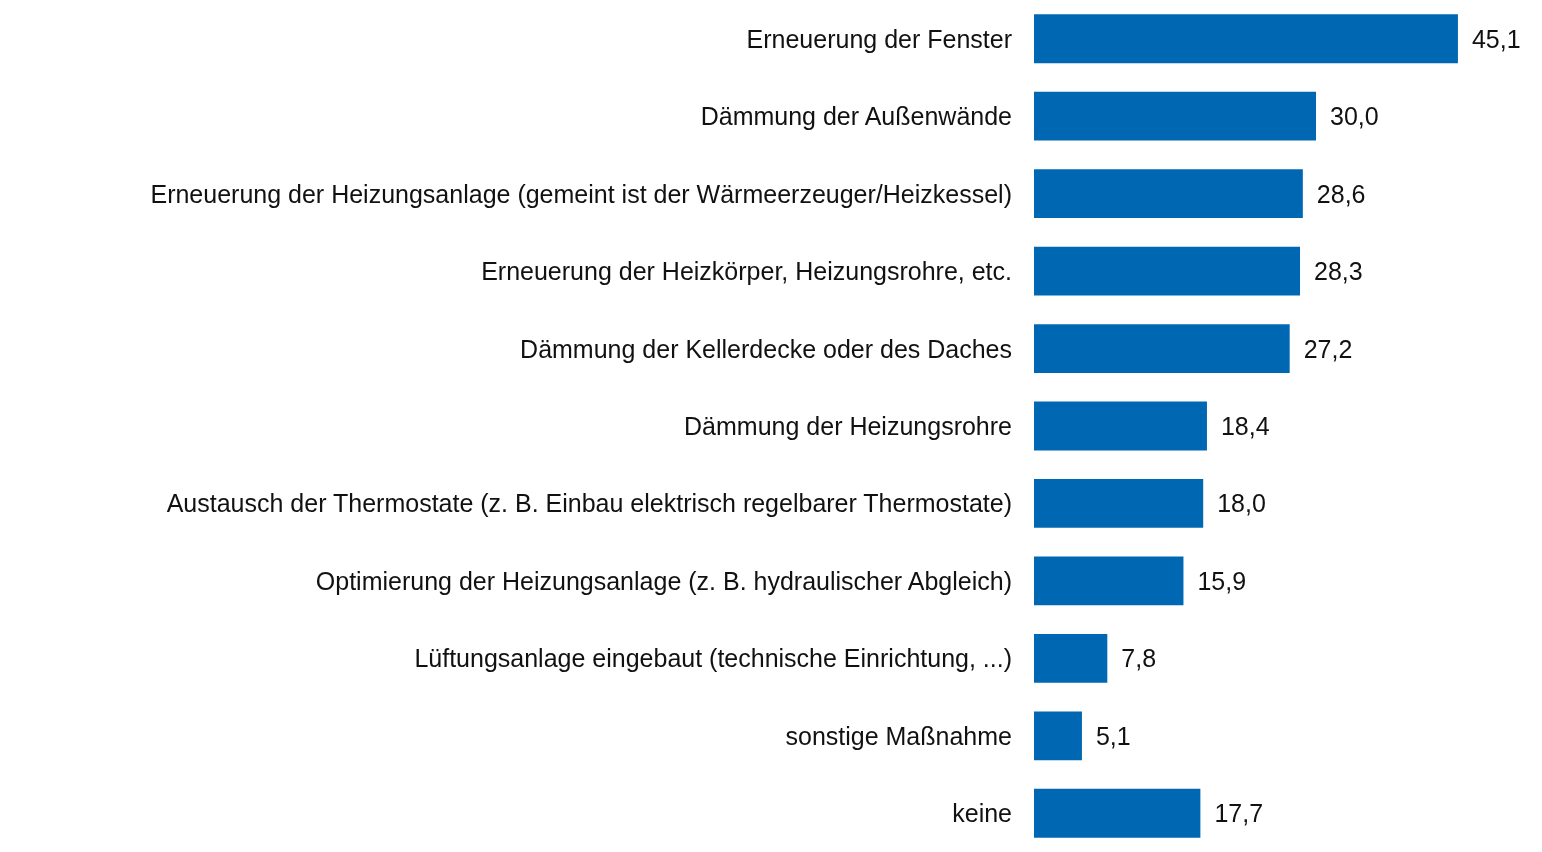 Image resolution: width=1542 pixels, height=852 pixels. What do you see at coordinates (1338, 271) in the screenshot?
I see `data-label: 28,3` at bounding box center [1338, 271].